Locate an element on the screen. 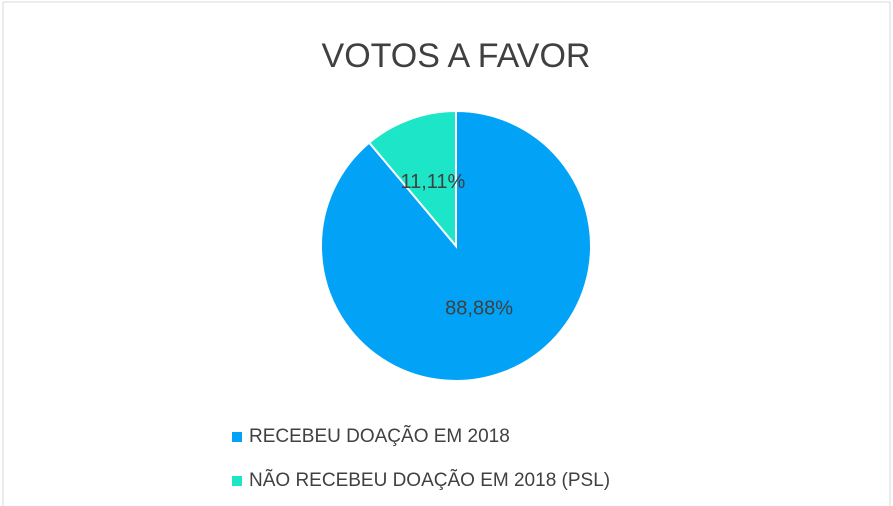  pie-slice is located at coordinates (412, 179).